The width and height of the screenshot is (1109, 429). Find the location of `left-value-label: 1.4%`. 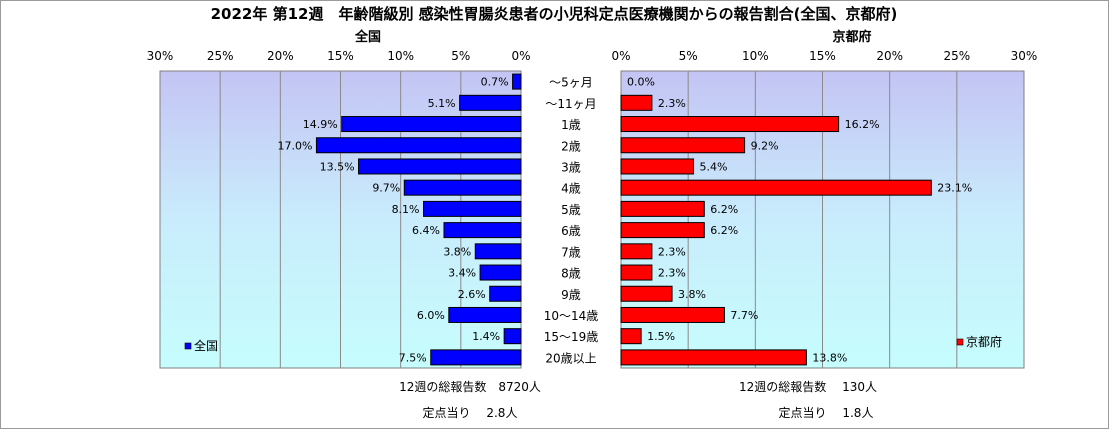

left-value-label: 1.4% is located at coordinates (486, 336).